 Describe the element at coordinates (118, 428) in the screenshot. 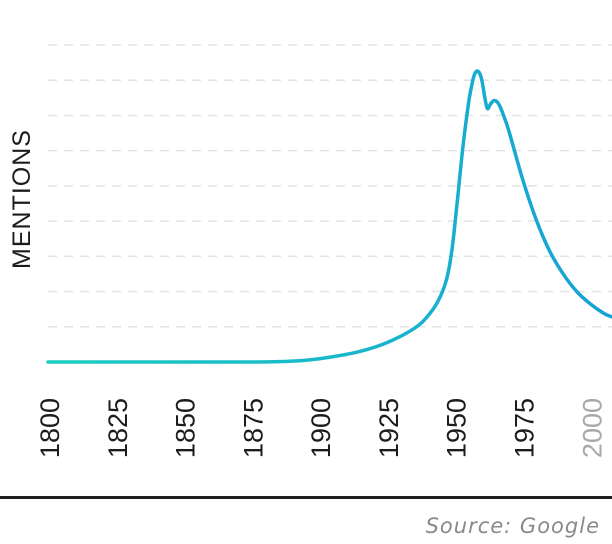

I see `x-tick-1825: 1825` at that location.